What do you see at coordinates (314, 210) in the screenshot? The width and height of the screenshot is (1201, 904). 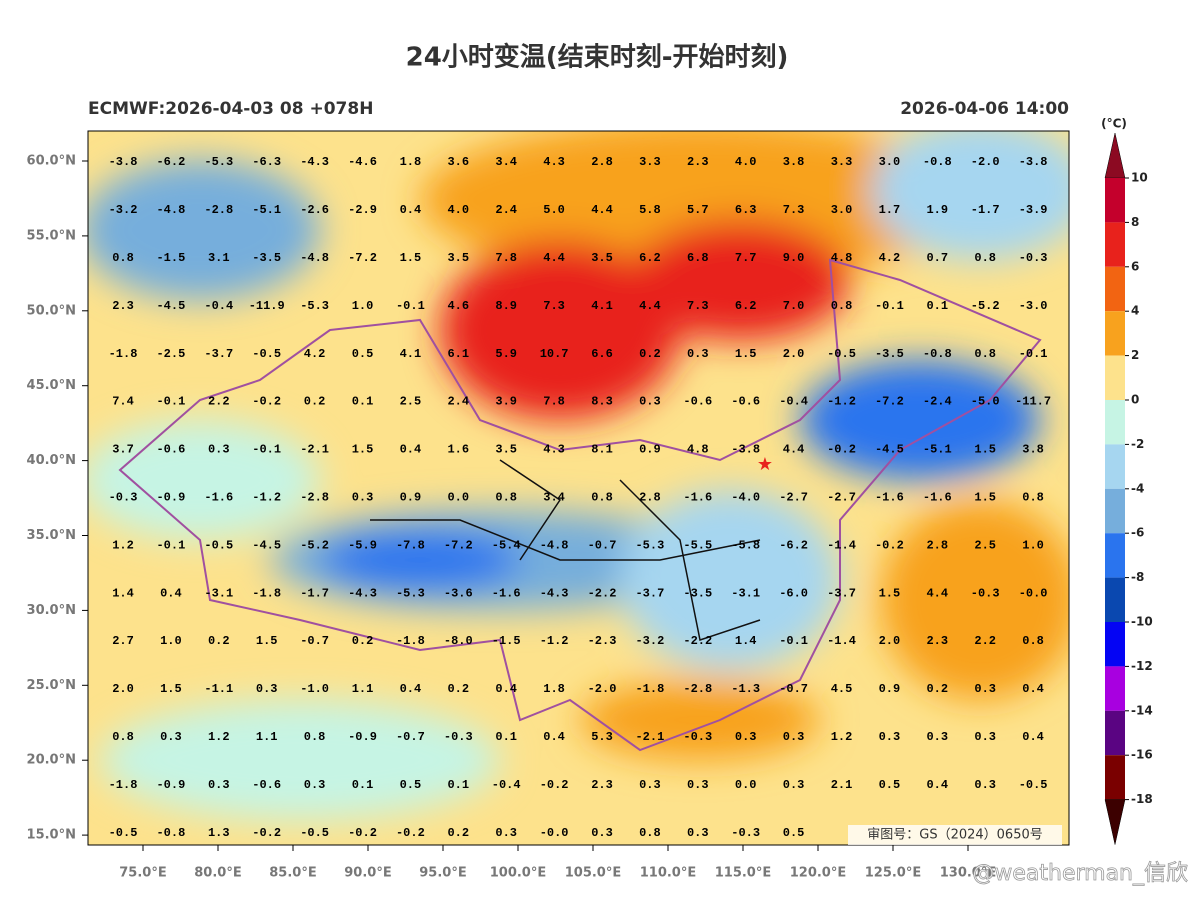 I see `grid-value: -2.6` at bounding box center [314, 210].